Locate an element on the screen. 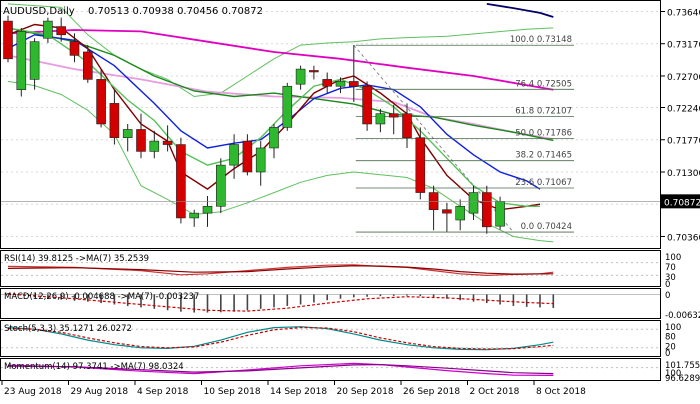  momentum-tick-label: 101.7555 is located at coordinates (682, 366).